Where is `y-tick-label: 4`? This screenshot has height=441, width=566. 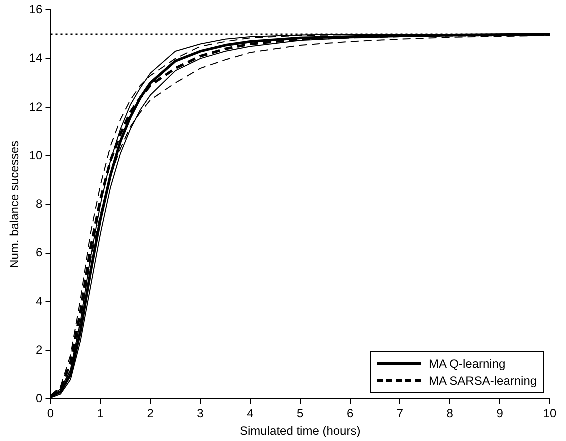 y-tick-label: 4 is located at coordinates (40, 301).